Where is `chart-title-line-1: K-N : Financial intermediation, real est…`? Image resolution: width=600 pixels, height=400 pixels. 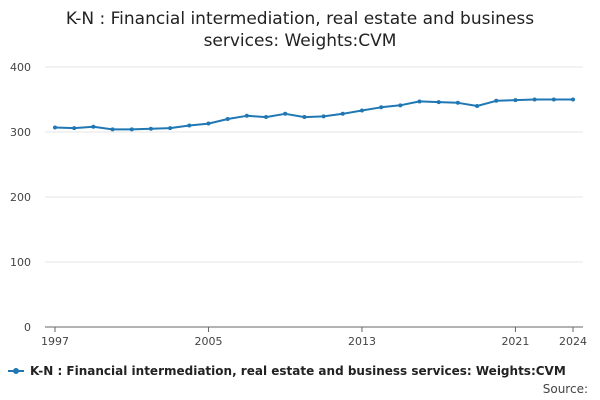 chart-title-line-1: K-N : Financial intermediation, real est… is located at coordinates (300, 19).